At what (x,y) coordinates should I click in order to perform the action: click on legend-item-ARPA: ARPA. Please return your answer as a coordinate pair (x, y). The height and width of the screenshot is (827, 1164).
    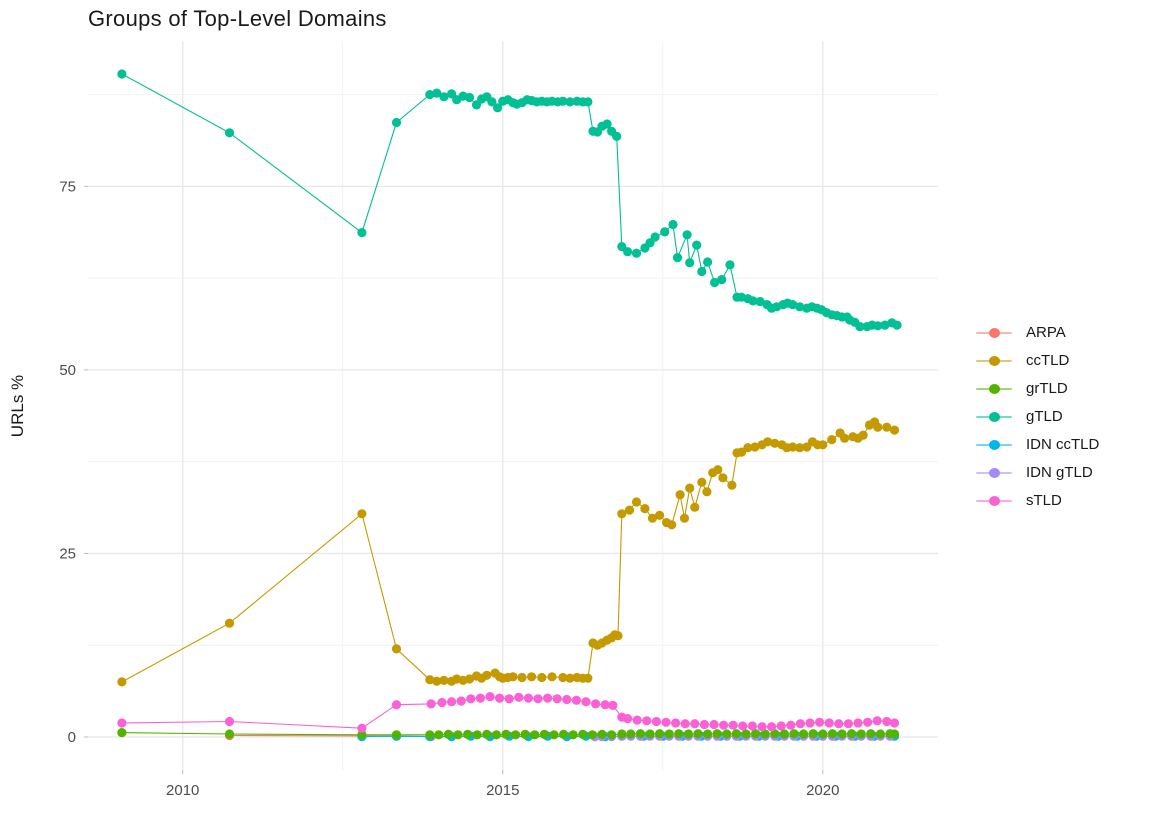
    Looking at the image, I should click on (1037, 332).